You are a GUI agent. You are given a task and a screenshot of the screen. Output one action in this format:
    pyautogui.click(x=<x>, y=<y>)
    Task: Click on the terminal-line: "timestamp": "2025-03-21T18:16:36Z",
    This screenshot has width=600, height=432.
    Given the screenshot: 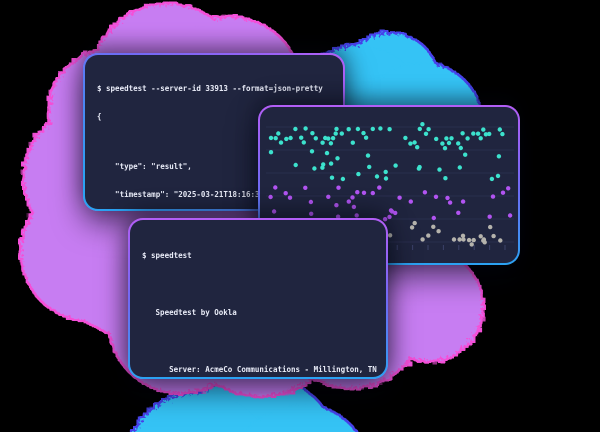 What is the action you would take?
    pyautogui.click(x=187, y=194)
    